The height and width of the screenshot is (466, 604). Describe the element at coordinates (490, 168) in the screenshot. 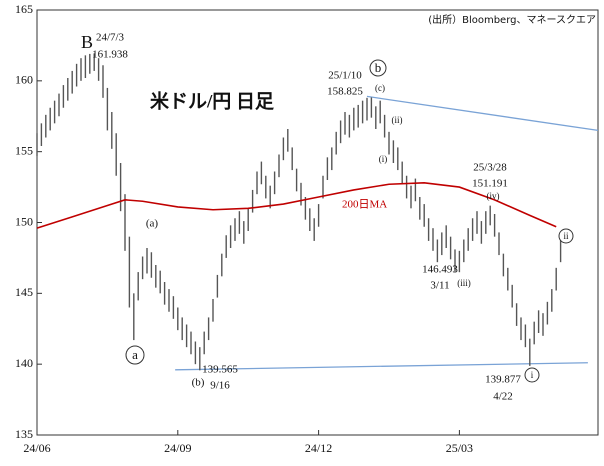

I see `annotation: 25/3/28` at that location.